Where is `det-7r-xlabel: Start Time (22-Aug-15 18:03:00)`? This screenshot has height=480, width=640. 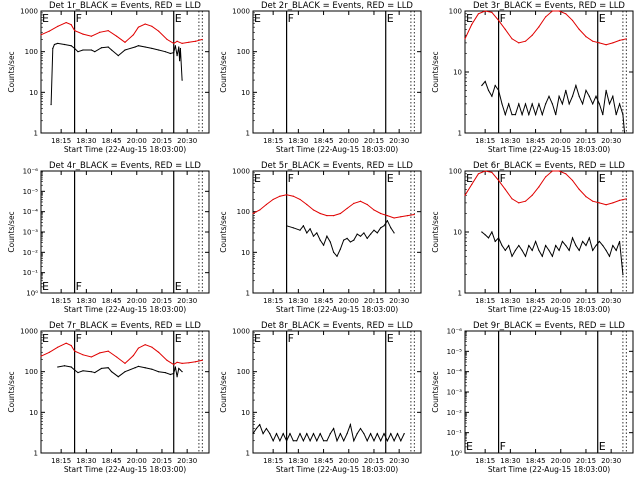
det-7r-xlabel: Start Time (22-Aug-15 18:03:00) is located at coordinates (125, 469).